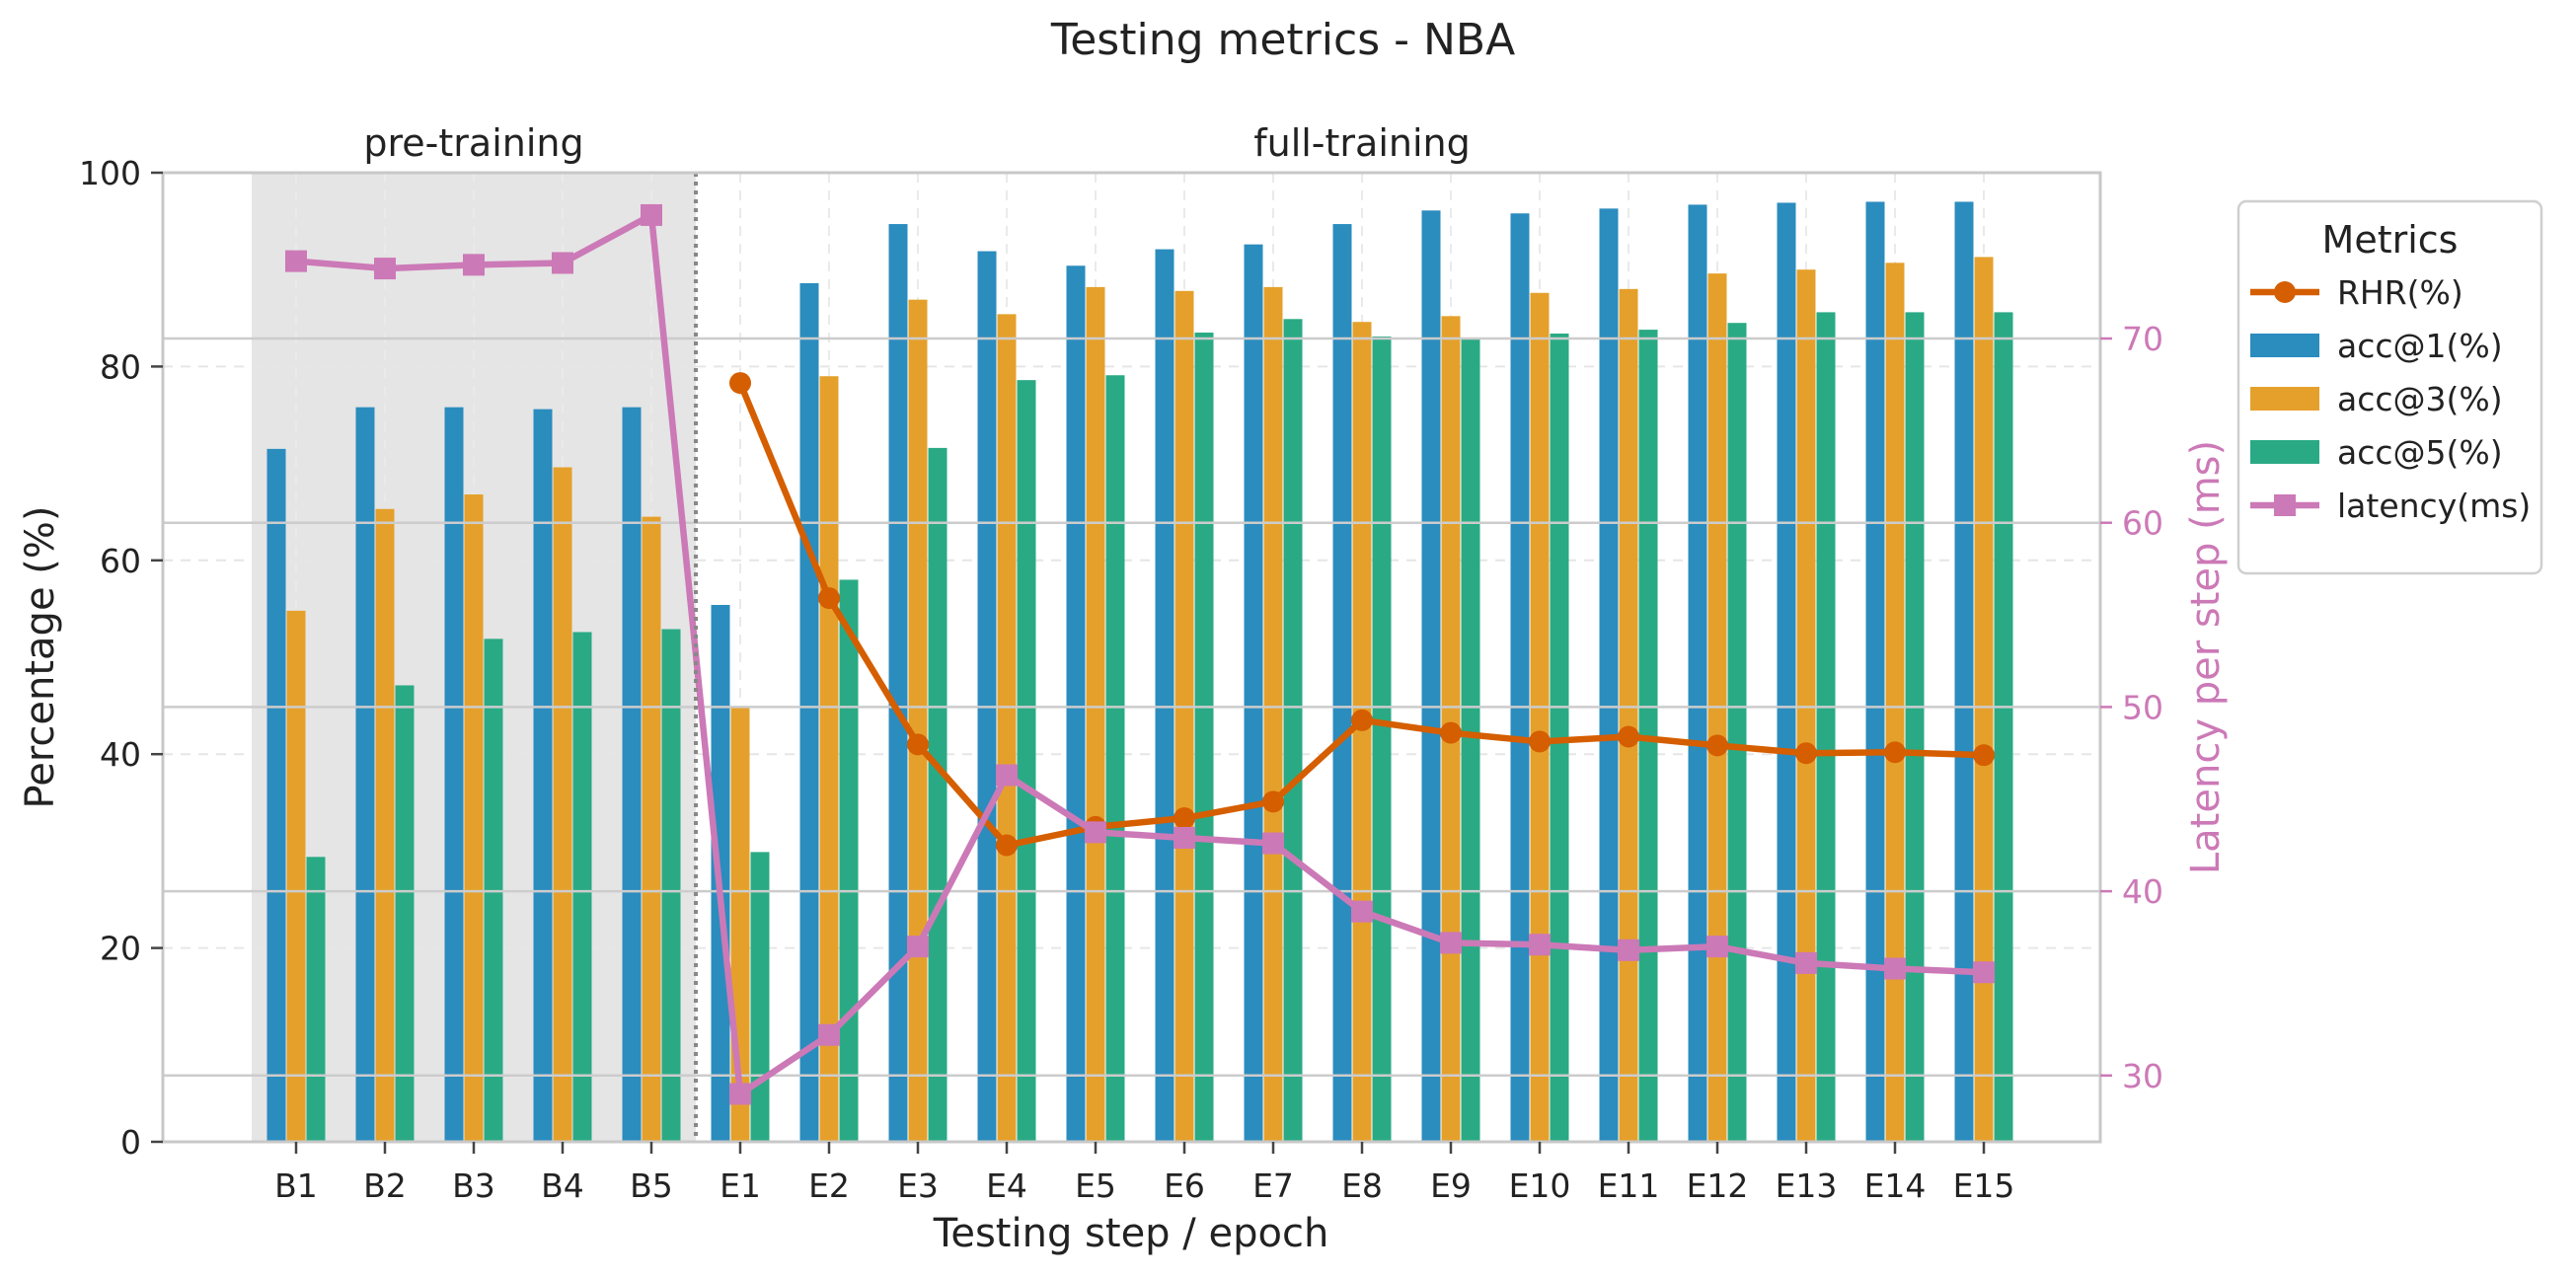  Describe the element at coordinates (1204, 738) in the screenshot. I see `bar-acc5-E6` at that location.